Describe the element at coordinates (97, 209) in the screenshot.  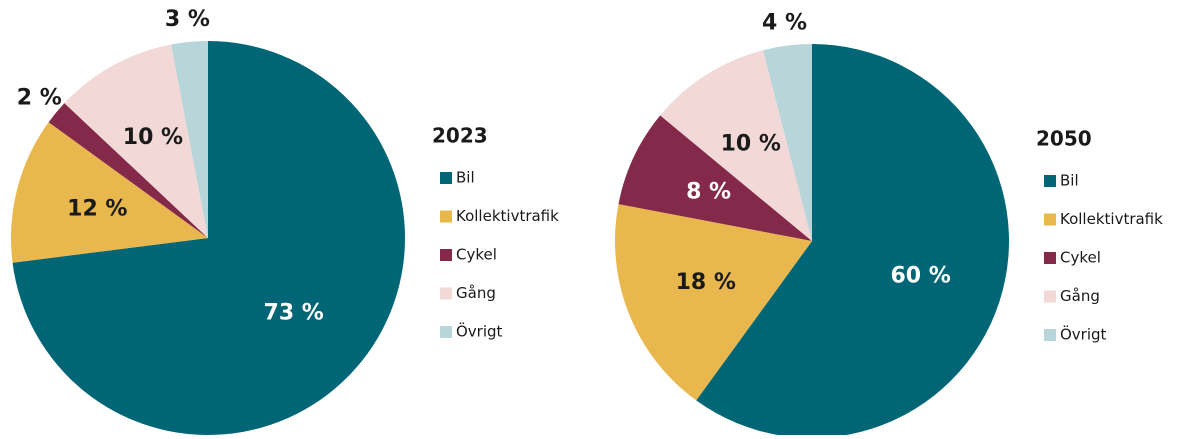
I see `slice-label: 12 %` at that location.